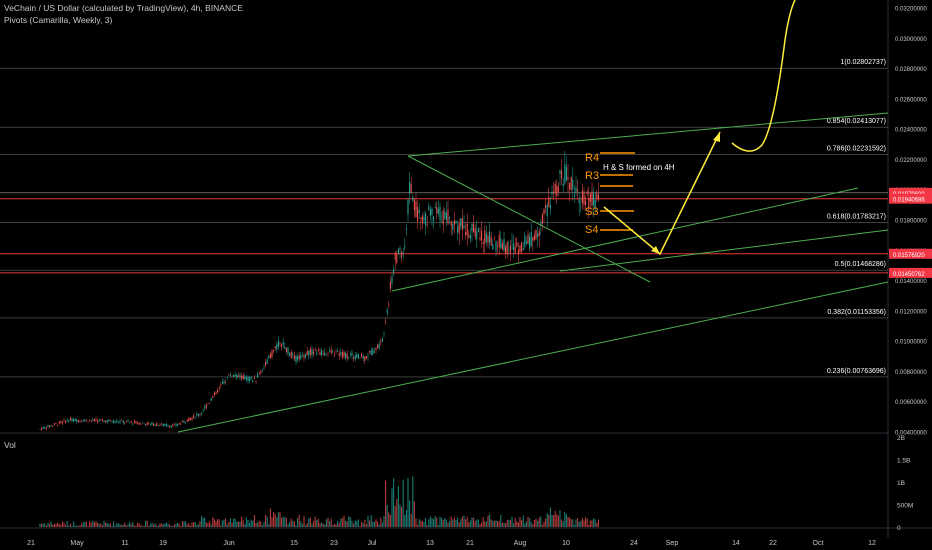 The image size is (932, 550). What do you see at coordinates (430, 543) in the screenshot?
I see `time-tick-label: 13` at bounding box center [430, 543].